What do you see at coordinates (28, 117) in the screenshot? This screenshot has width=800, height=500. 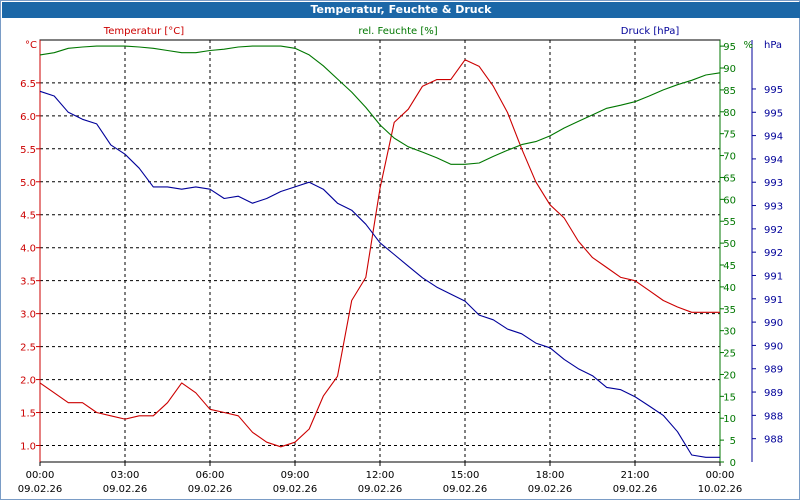 I see `temp-tick-label: 6.0` at bounding box center [28, 117].